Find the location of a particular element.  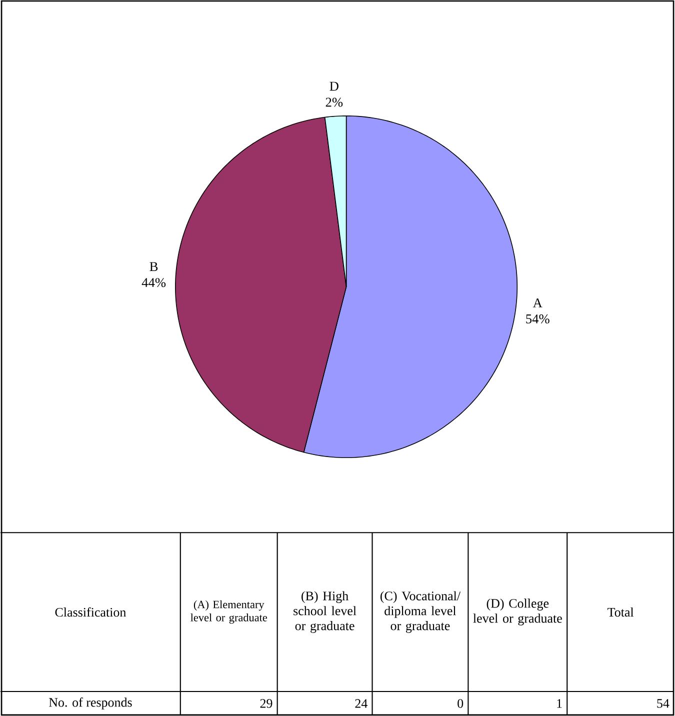

text: Classification is located at coordinates (91, 612).